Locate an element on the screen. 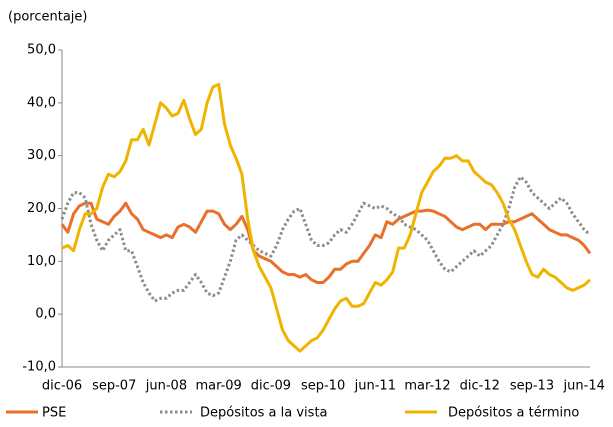 This screenshot has width=613, height=427. y-tick-label: 10,0 is located at coordinates (41, 261).